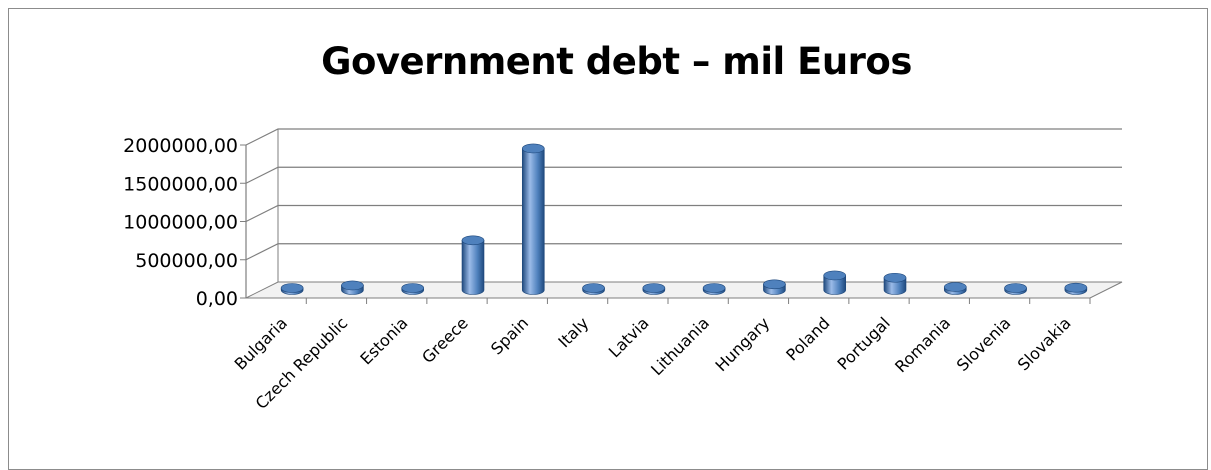 The width and height of the screenshot is (1211, 470). Describe the element at coordinates (180, 184) in the screenshot. I see `y-tick-label: 1500000,00` at that location.